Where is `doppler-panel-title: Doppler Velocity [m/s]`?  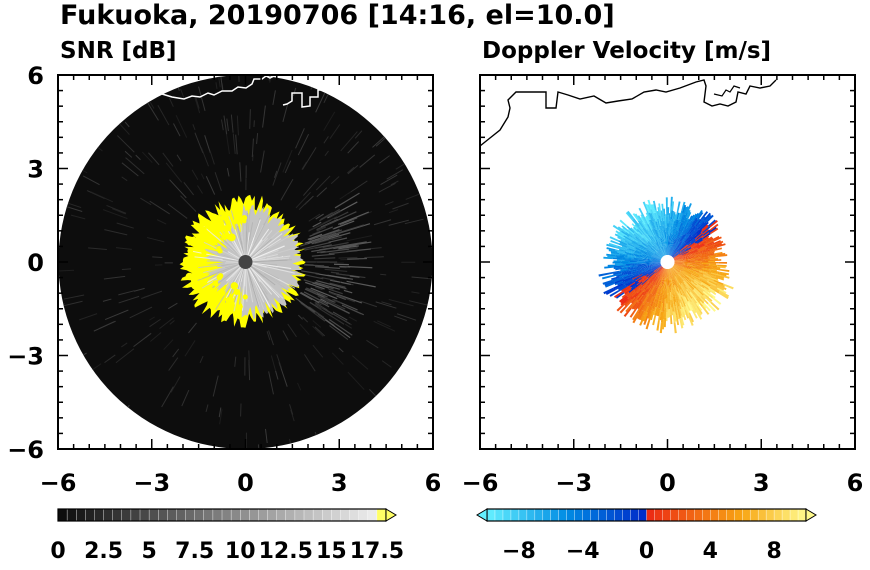
doppler-panel-title: Doppler Velocity [m/s] is located at coordinates (626, 51).